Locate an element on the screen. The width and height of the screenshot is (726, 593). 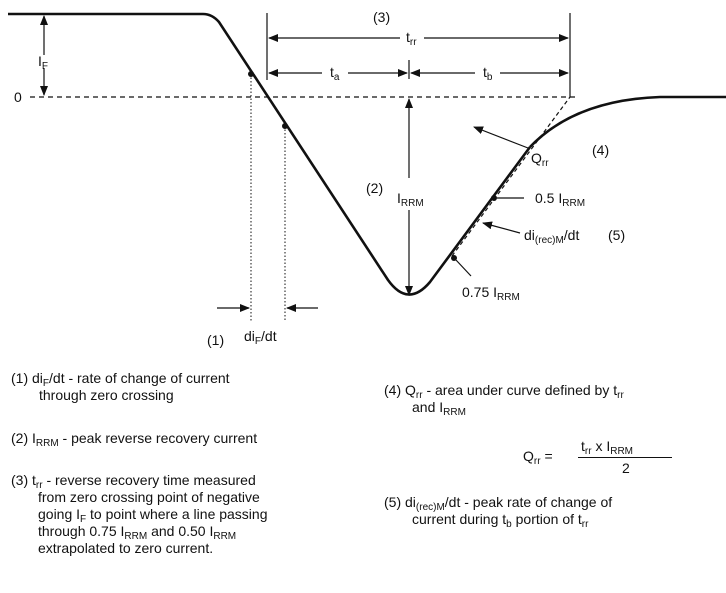
extrapolation-line is located at coordinates (511, 176).